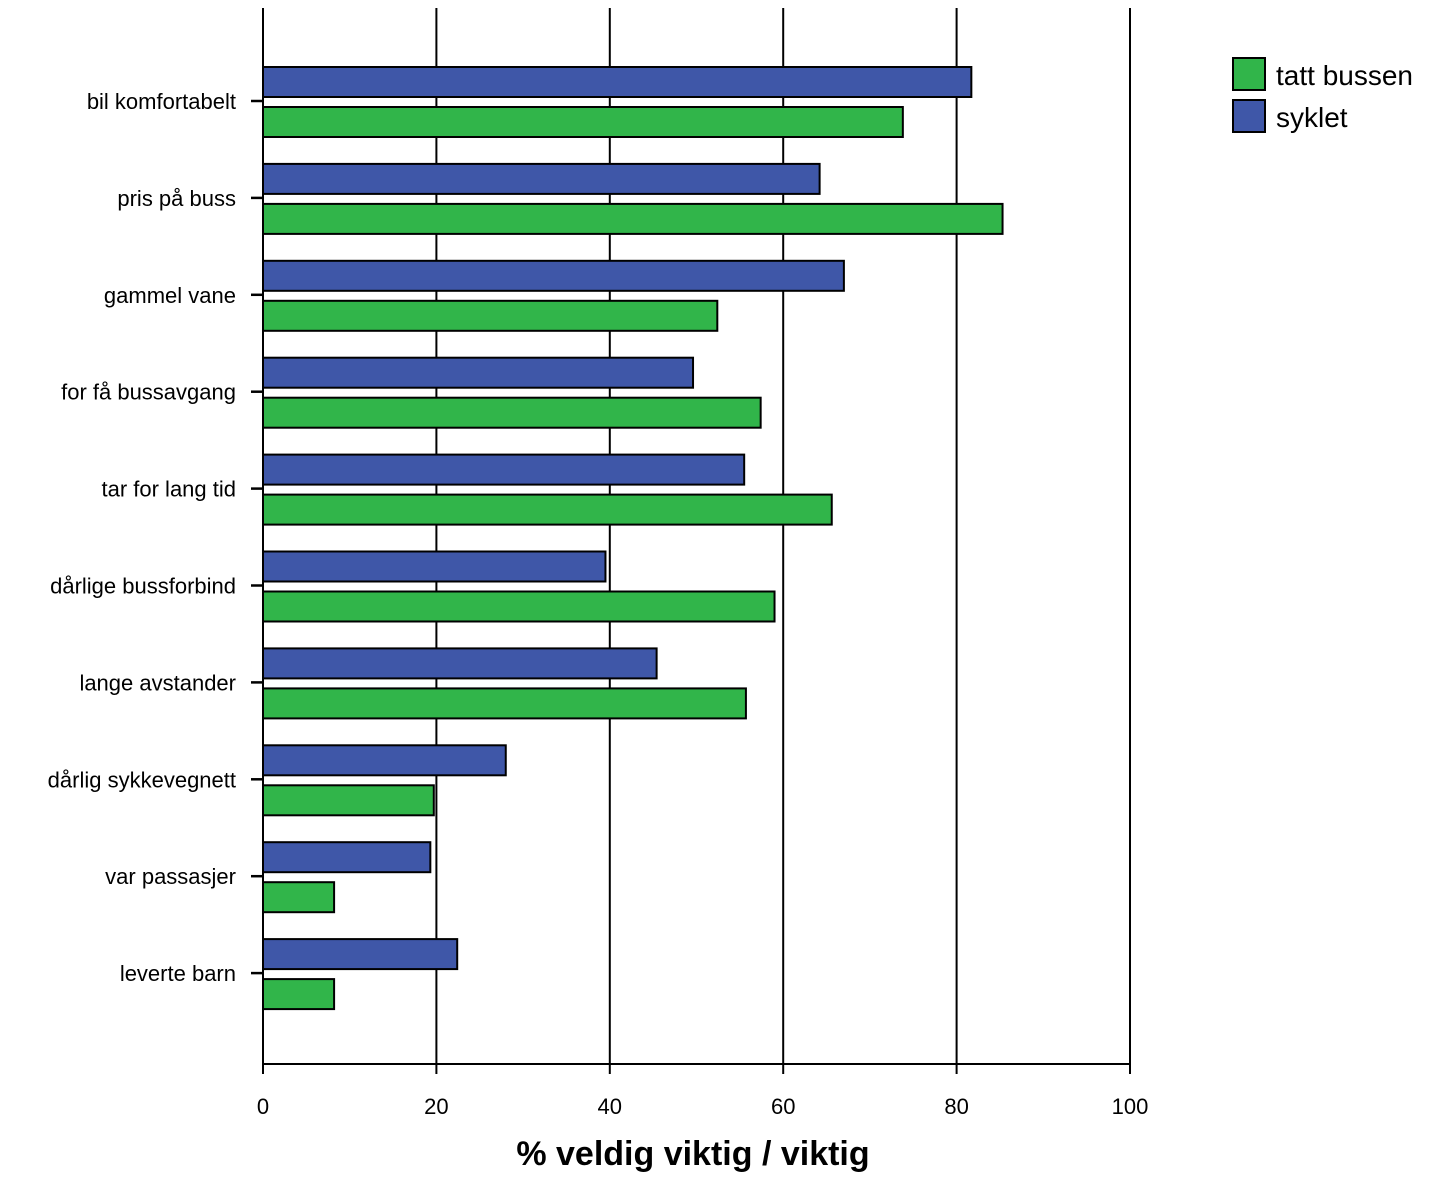 The image size is (1446, 1180). What do you see at coordinates (1322, 95) in the screenshot?
I see `legend: tatt bussen syklet` at bounding box center [1322, 95].